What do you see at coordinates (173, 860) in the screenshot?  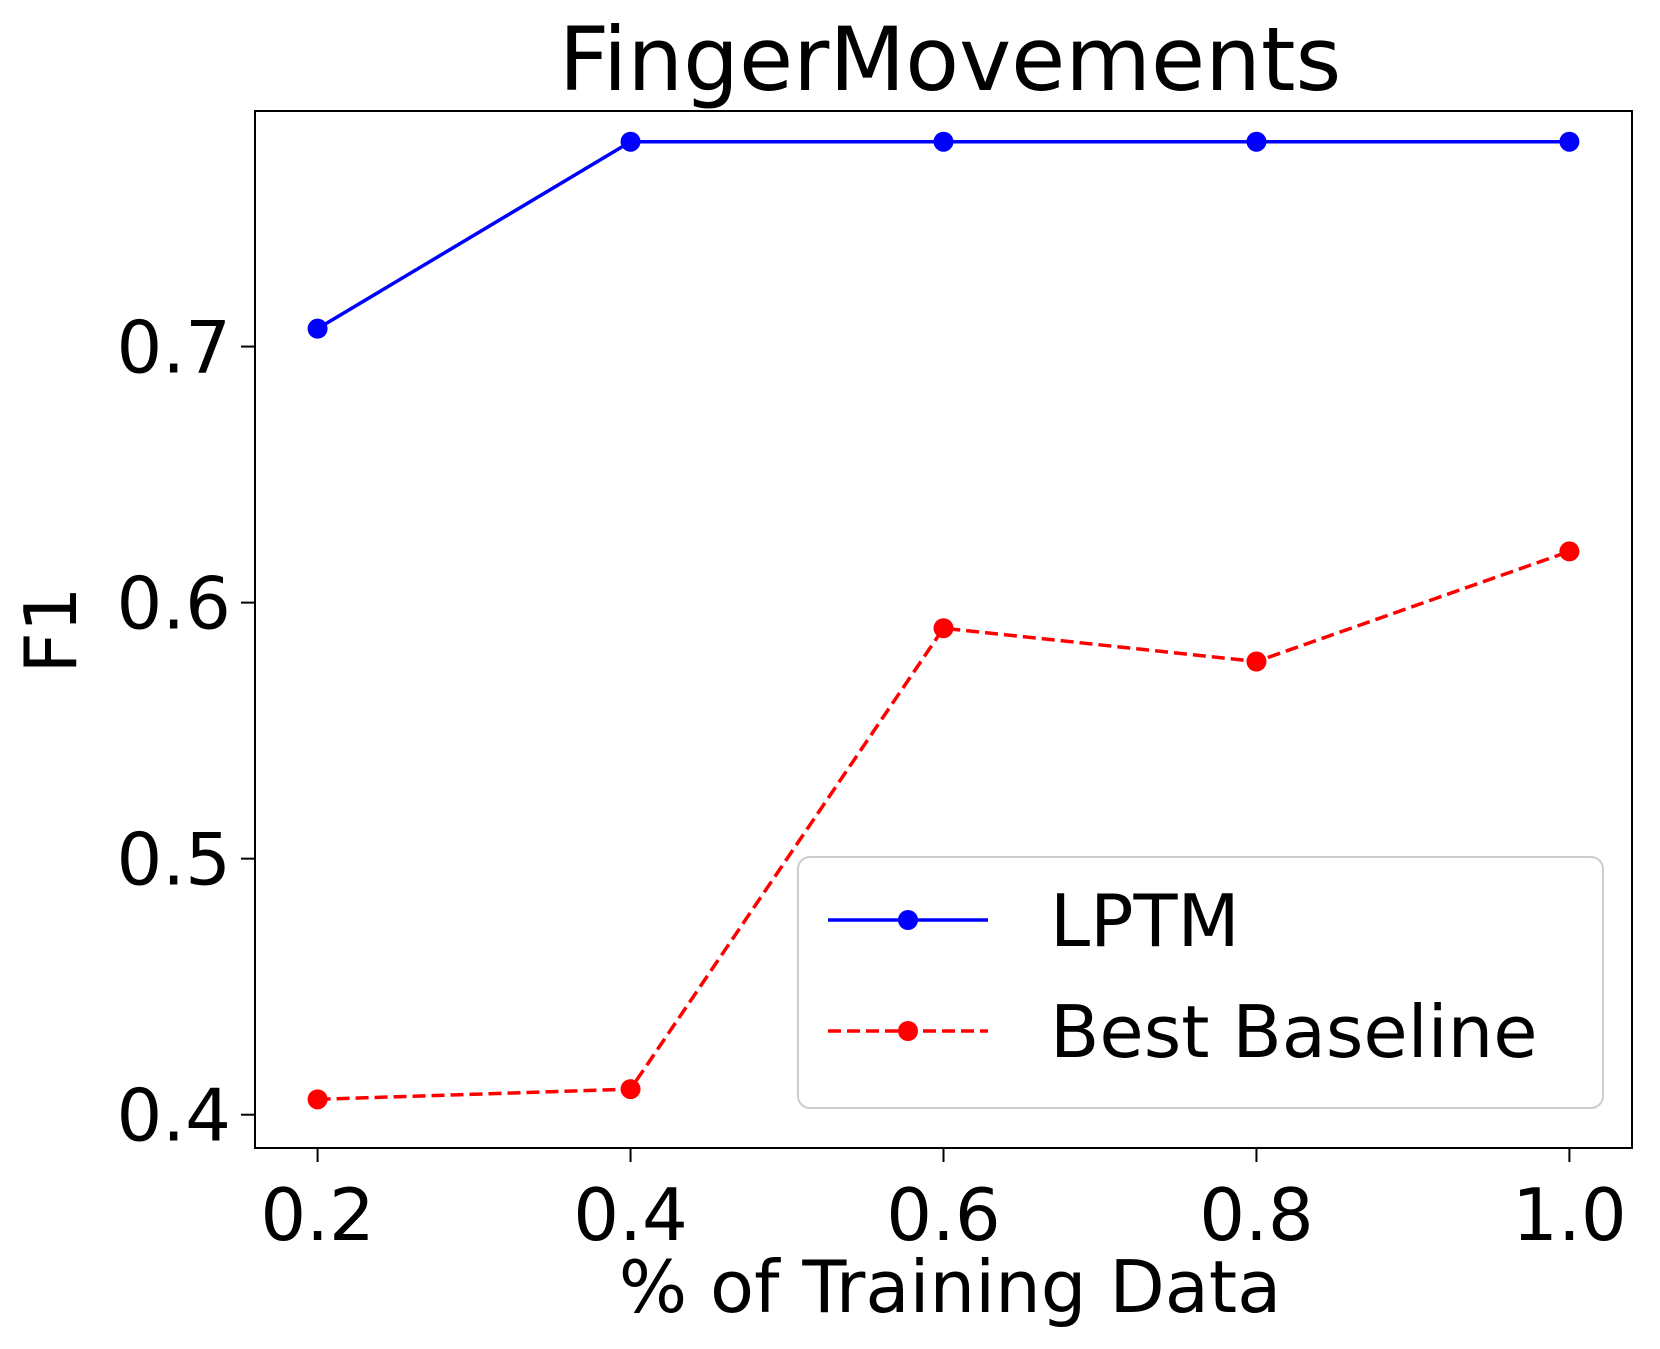 I see `y-tick-label: 0.5` at bounding box center [173, 860].